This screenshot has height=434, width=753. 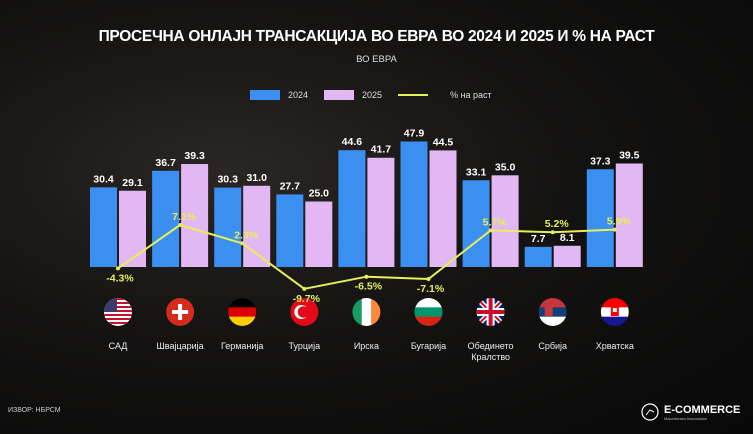 What do you see at coordinates (629, 156) in the screenshot?
I see `bar-value-label: 39.5` at bounding box center [629, 156].